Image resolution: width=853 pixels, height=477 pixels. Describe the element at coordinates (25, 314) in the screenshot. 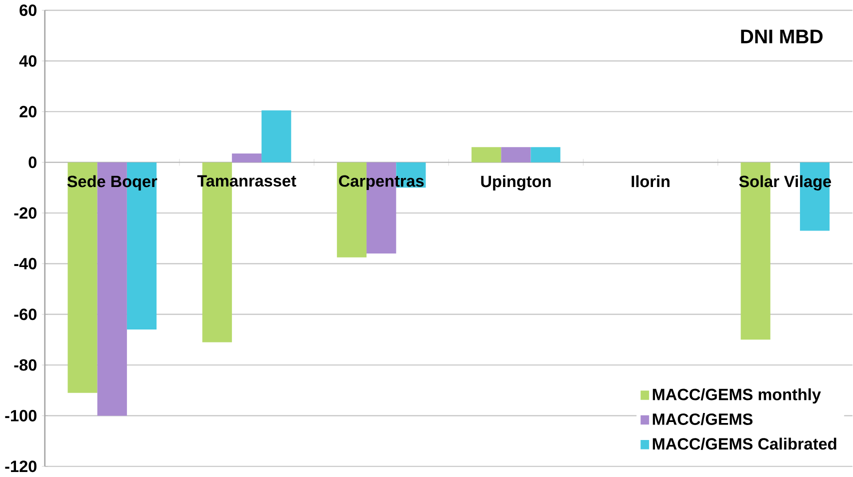

I see `y-tick-label: -60` at that location.